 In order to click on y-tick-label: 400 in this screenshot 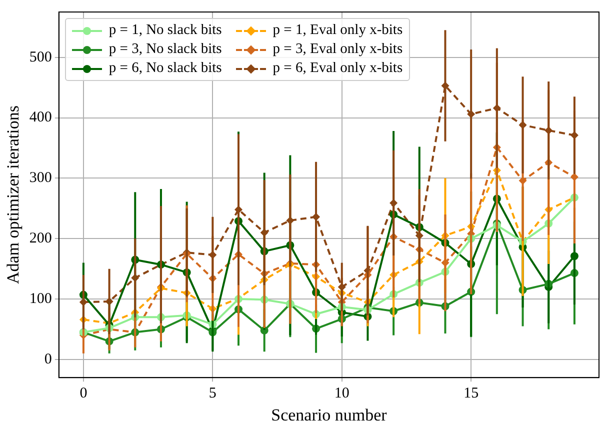, I will do `click(40, 118)`.